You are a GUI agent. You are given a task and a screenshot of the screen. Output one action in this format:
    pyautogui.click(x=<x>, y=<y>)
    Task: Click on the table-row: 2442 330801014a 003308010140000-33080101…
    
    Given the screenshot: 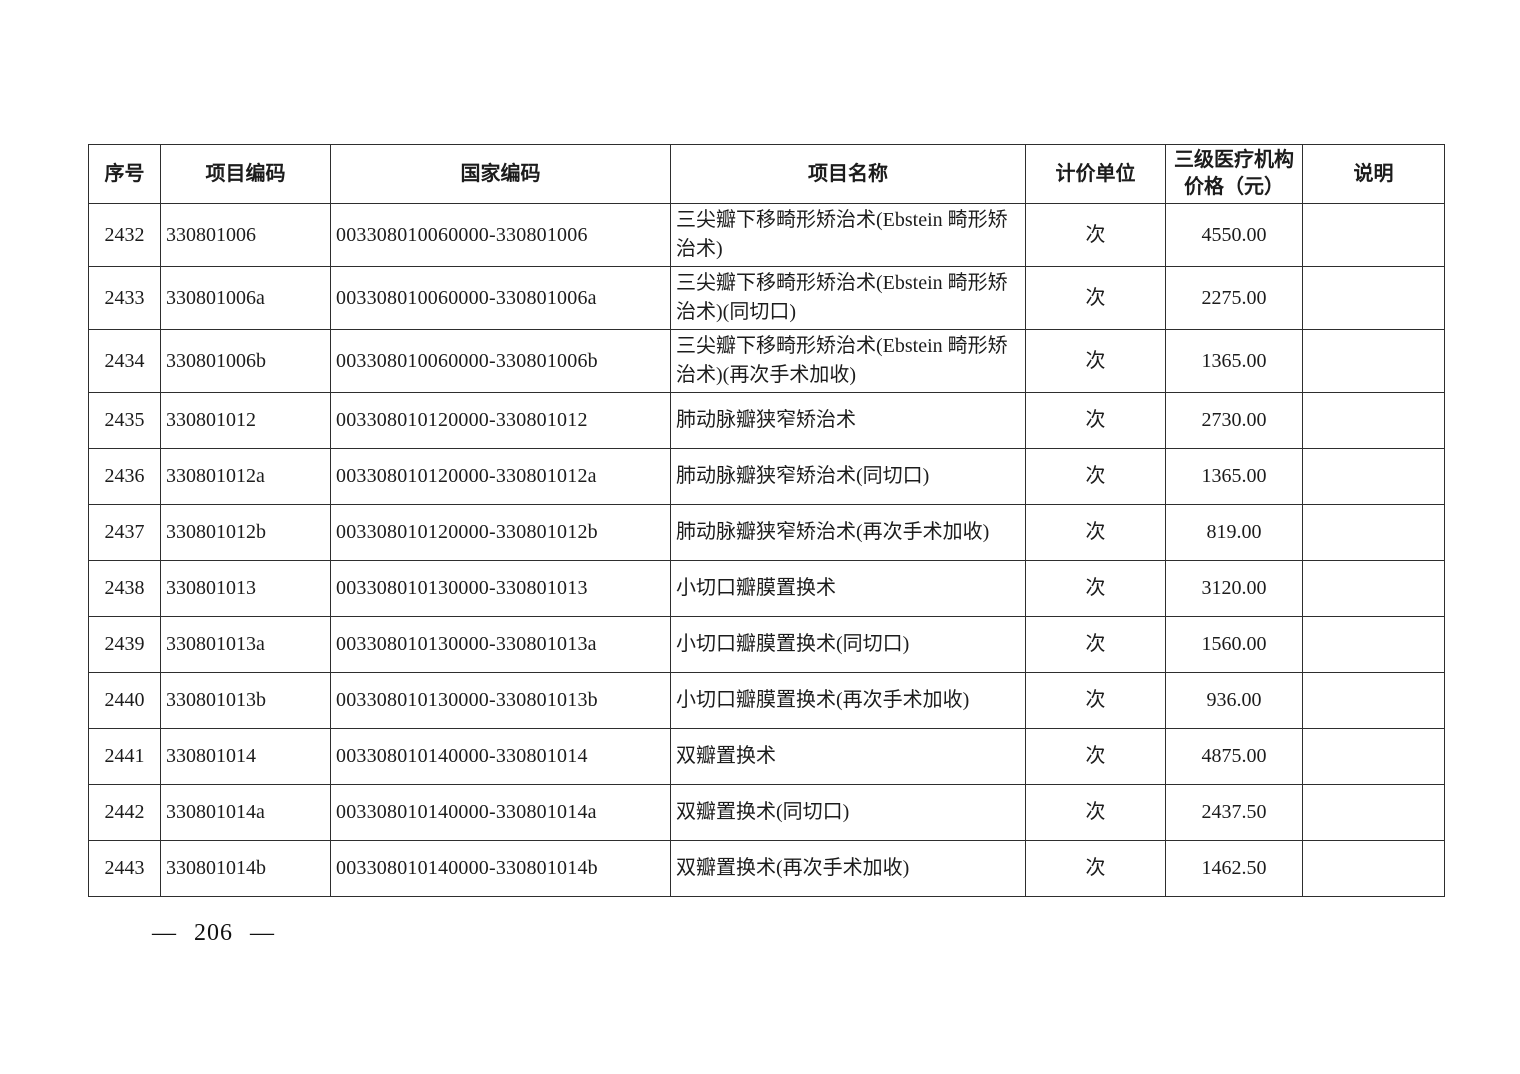 What is the action you would take?
    pyautogui.click(x=766, y=812)
    